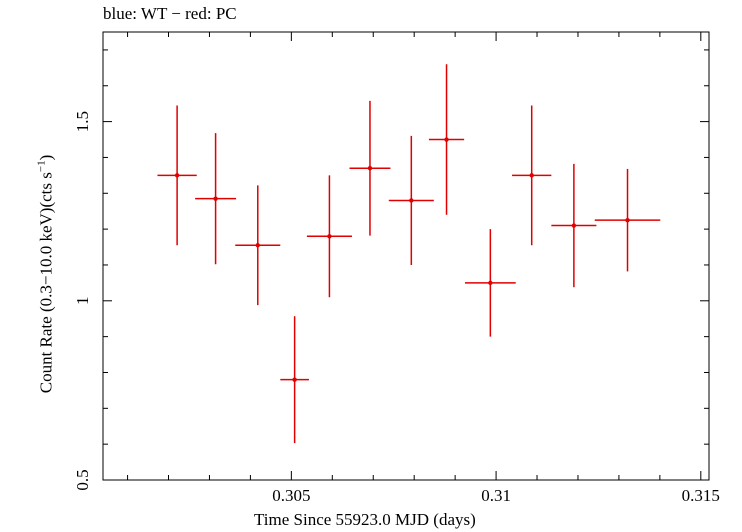 This screenshot has width=742, height=532. What do you see at coordinates (365, 519) in the screenshot?
I see `x-axis-label: Time Since 55923.0 MJD (days)` at bounding box center [365, 519].